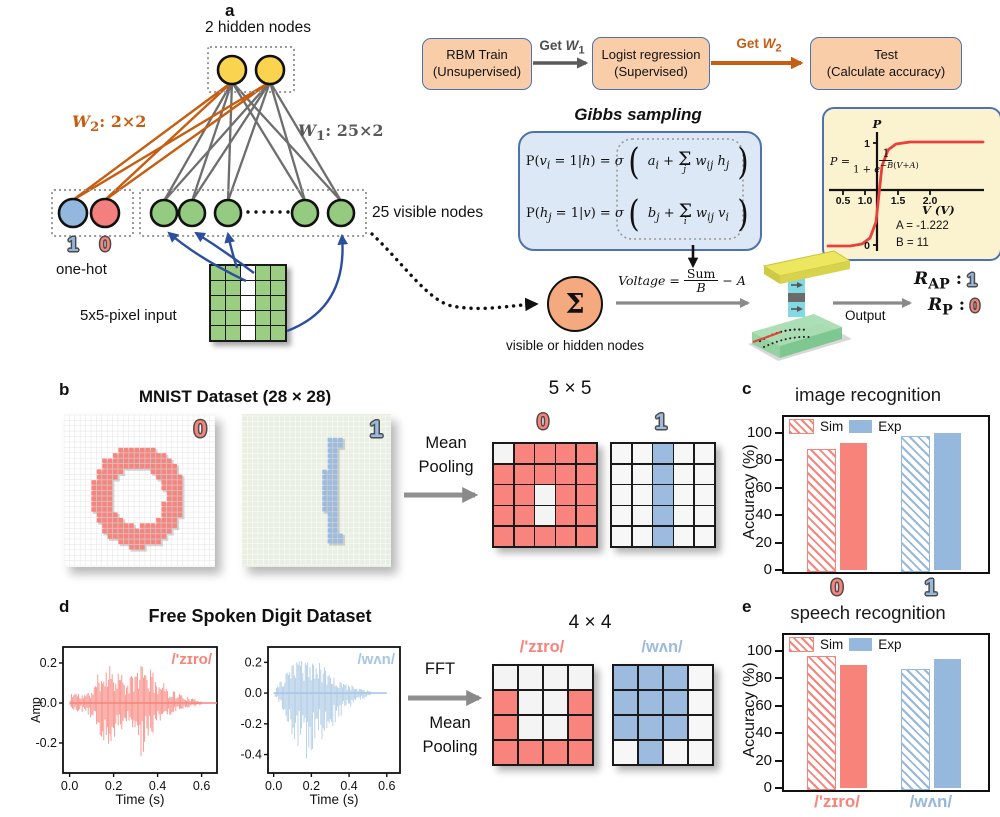 Image resolution: width=1000 pixels, height=817 pixels. Describe the element at coordinates (767, 569) in the screenshot. I see `y-tick-label: 0` at that location.